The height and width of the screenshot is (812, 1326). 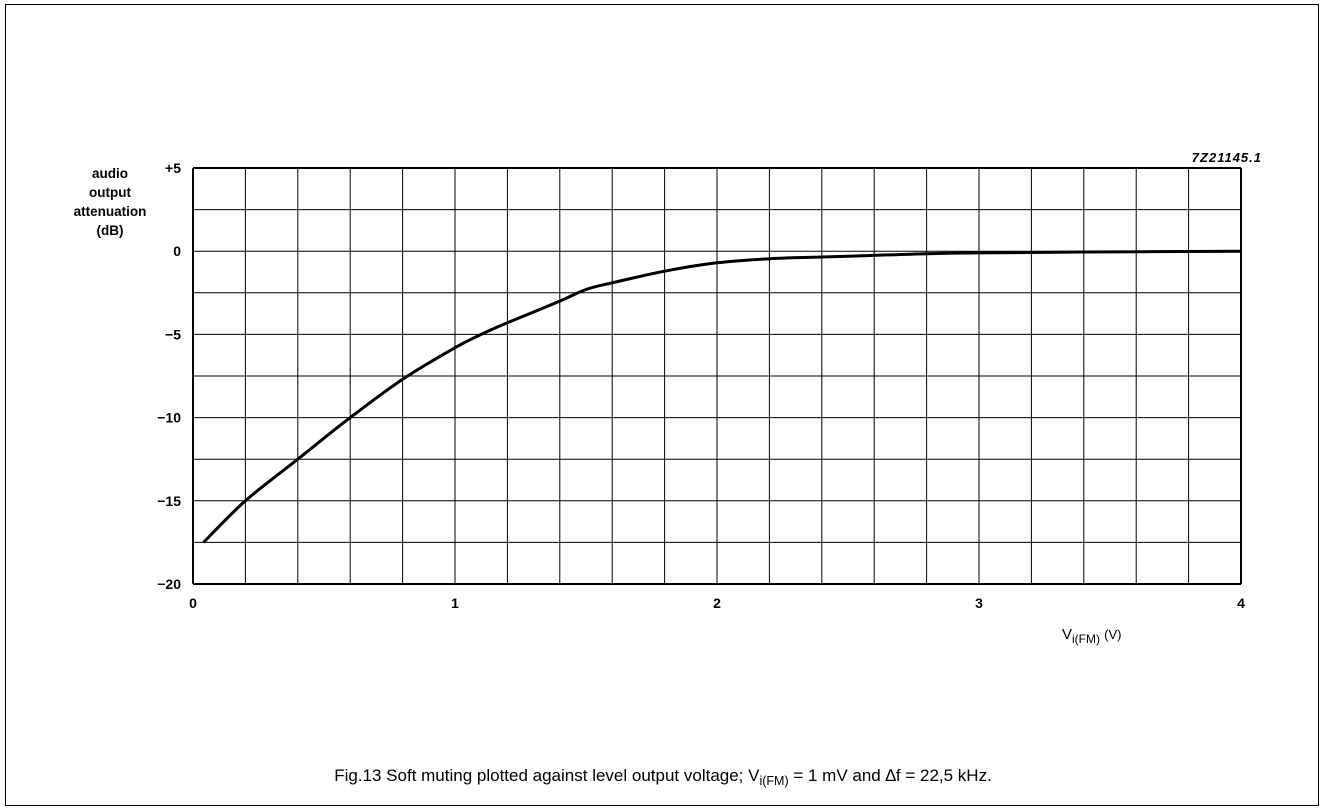 What do you see at coordinates (169, 501) in the screenshot?
I see `y-tick-label: −15` at bounding box center [169, 501].